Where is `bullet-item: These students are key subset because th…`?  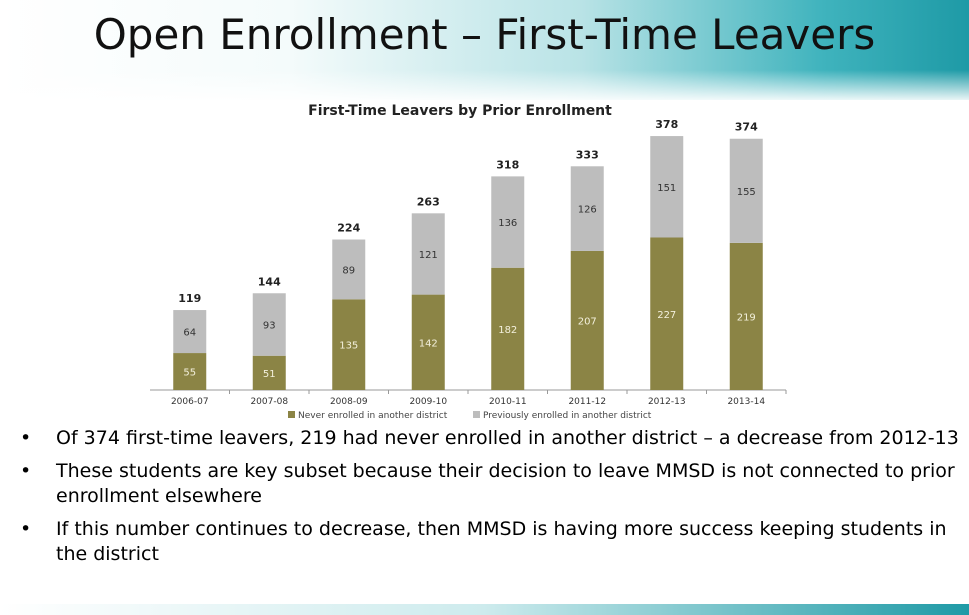
bullet-item: These students are key subset because th… is located at coordinates (490, 484).